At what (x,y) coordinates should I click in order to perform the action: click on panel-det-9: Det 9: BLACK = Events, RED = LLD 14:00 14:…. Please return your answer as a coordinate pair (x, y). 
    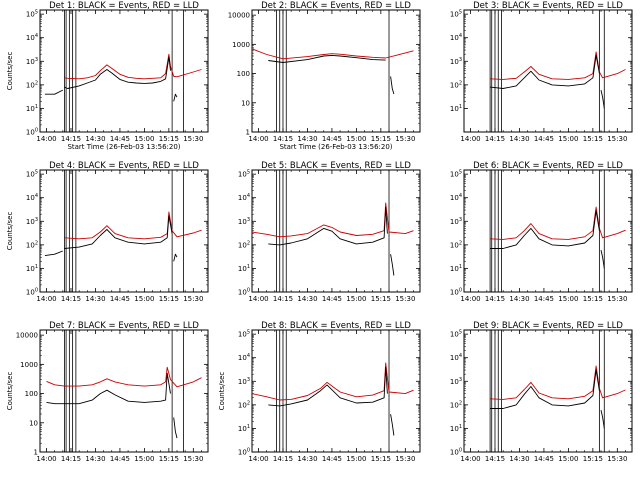
    Looking at the image, I should click on (541, 392).